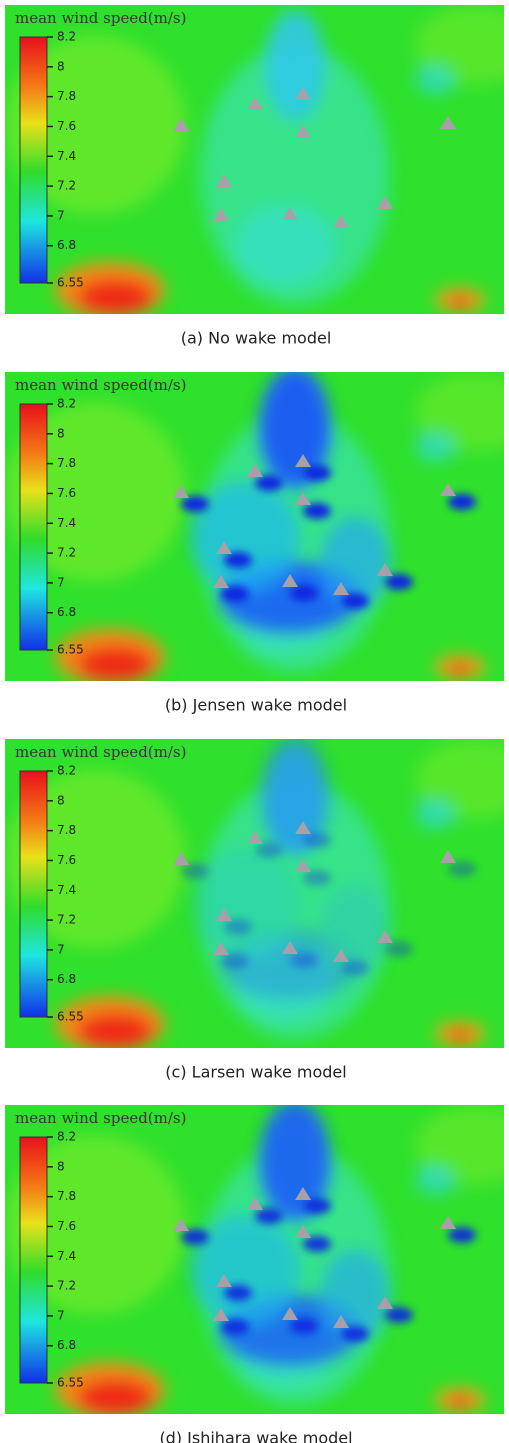  What do you see at coordinates (256, 338) in the screenshot?
I see `caption: (a) No wake model` at bounding box center [256, 338].